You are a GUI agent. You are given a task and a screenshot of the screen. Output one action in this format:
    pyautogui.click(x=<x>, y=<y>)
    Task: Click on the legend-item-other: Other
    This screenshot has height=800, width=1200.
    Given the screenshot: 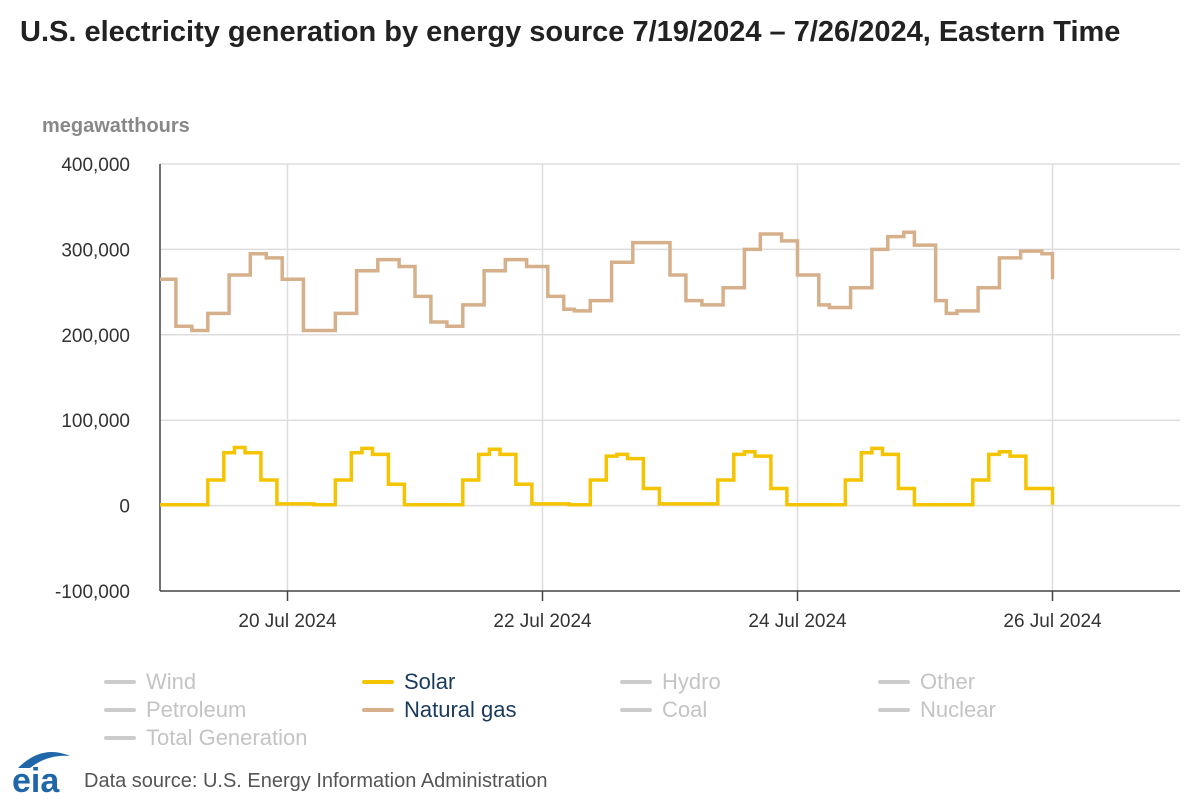 What is the action you would take?
    pyautogui.click(x=926, y=682)
    